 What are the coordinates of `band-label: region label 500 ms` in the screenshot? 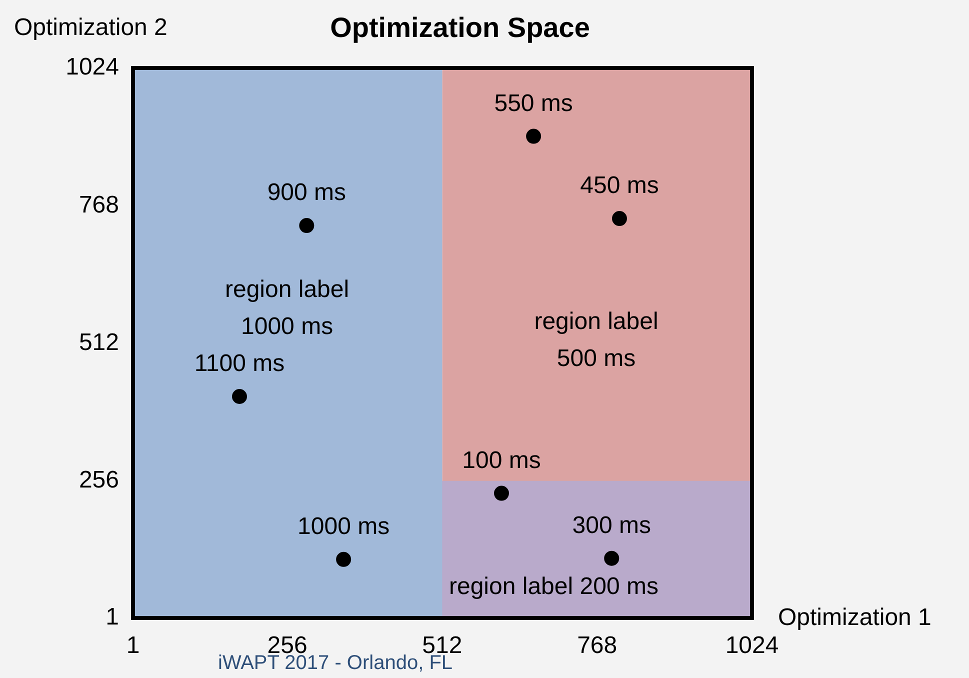 It's located at (596, 340).